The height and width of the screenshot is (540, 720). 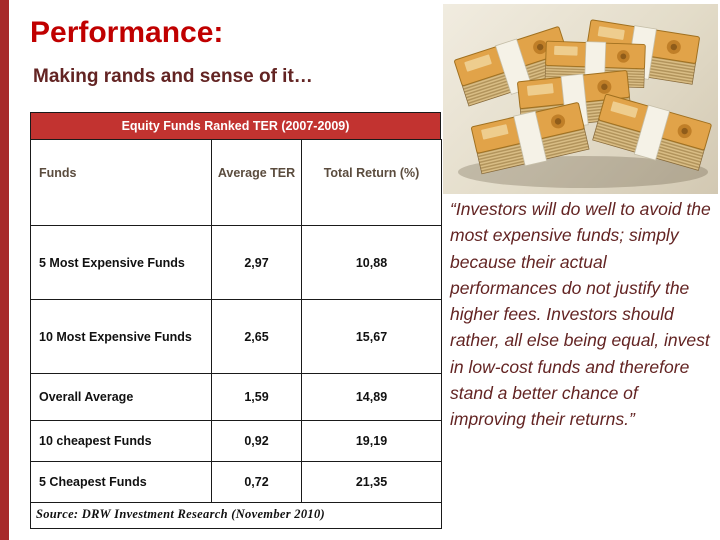 What do you see at coordinates (256, 441) in the screenshot?
I see `average-ter-cell: 0,92` at bounding box center [256, 441].